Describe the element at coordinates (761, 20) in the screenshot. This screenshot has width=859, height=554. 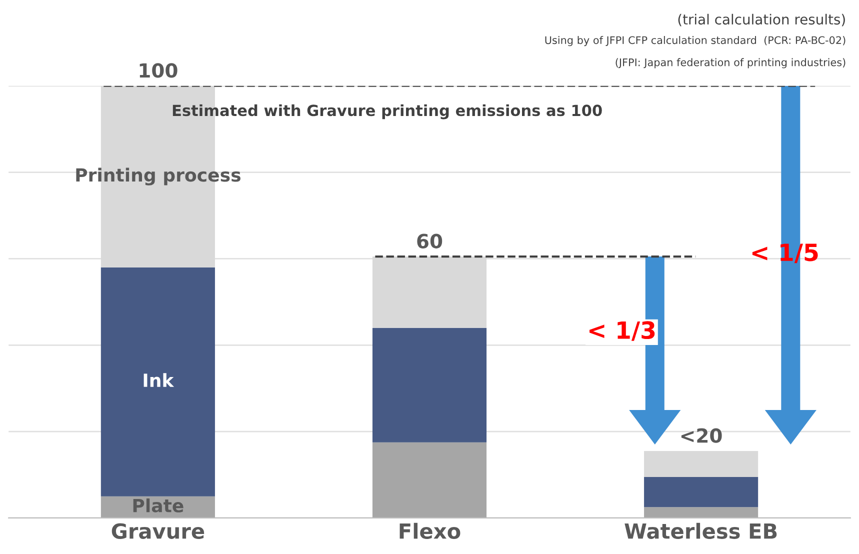
I see `text: (trial calculation results)` at that location.